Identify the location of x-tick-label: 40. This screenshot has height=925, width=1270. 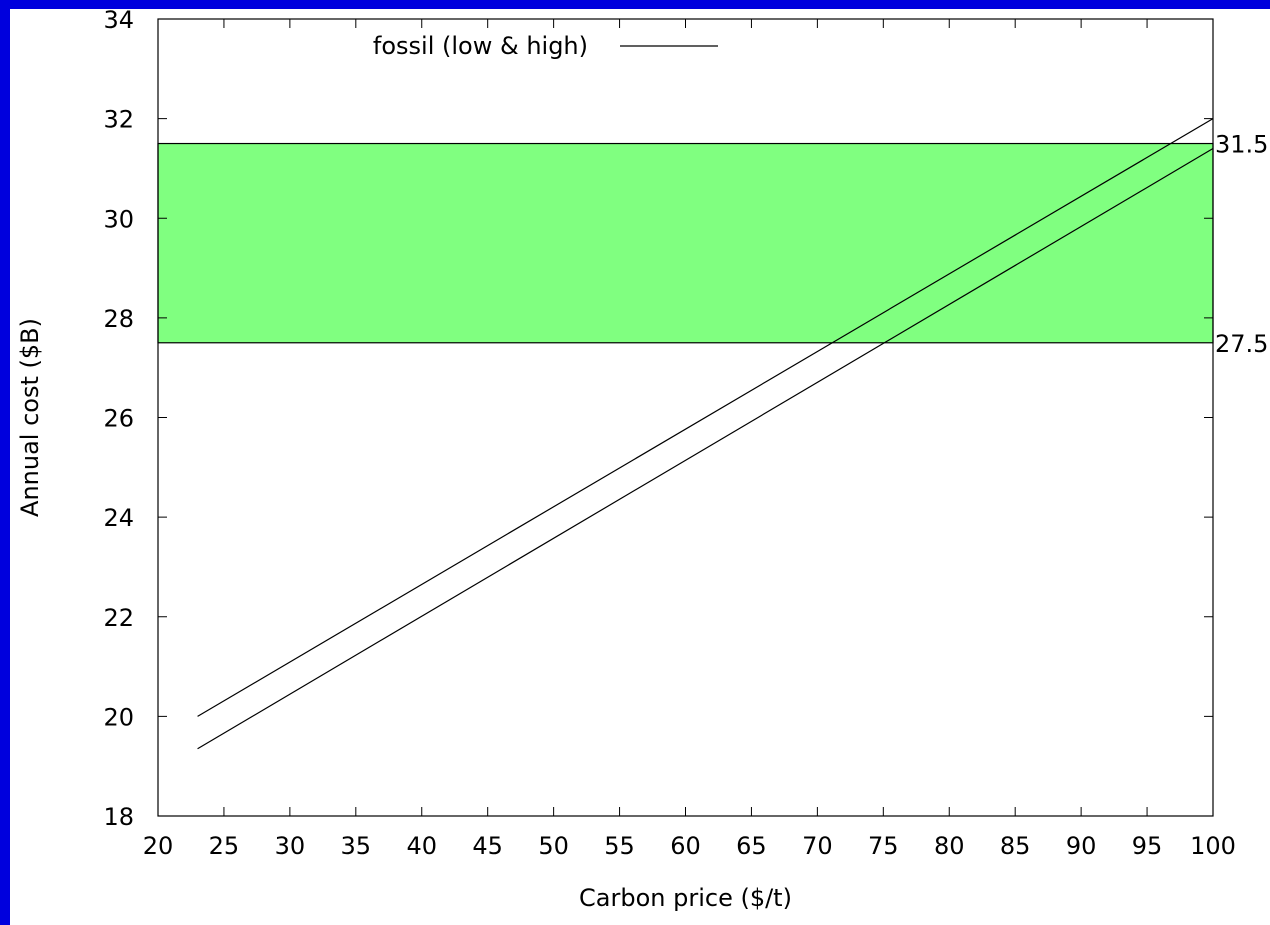
(421, 846).